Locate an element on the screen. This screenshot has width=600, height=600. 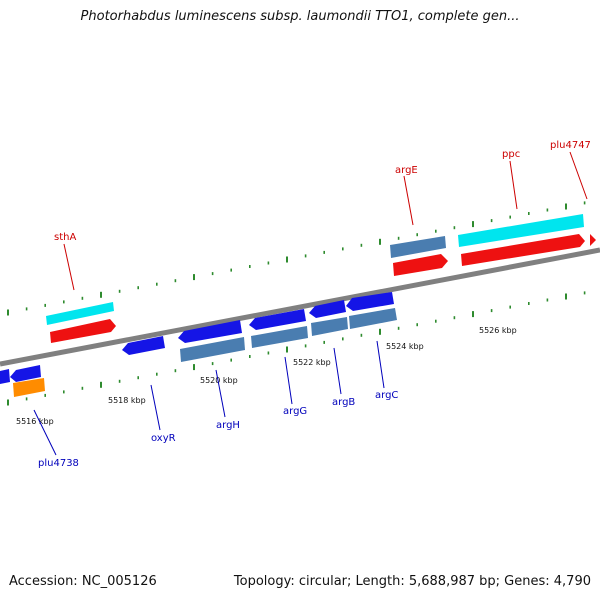
gene-argG-blue is located at coordinates (277, 319).